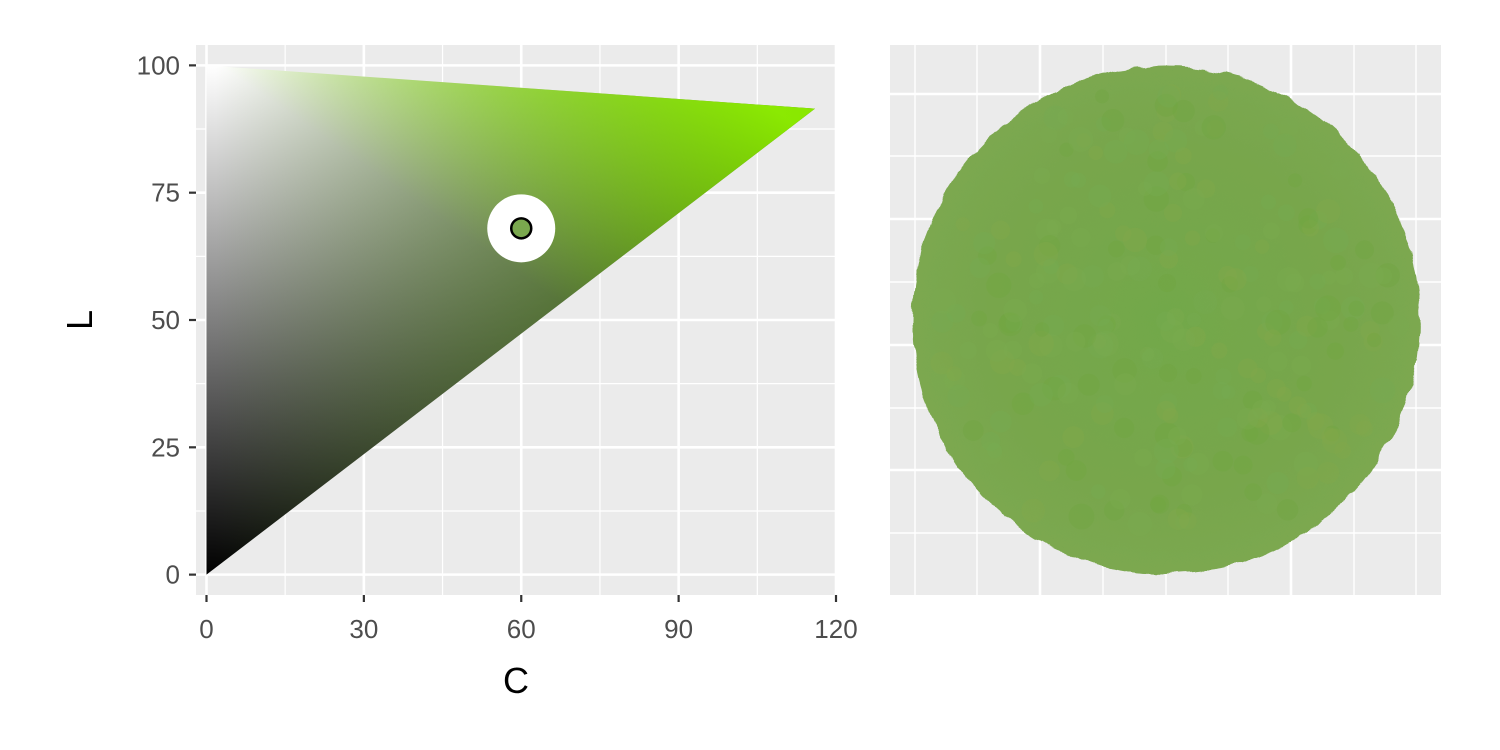 Image resolution: width=1500 pixels, height=750 pixels. I want to click on x-axis-title: C, so click(516, 680).